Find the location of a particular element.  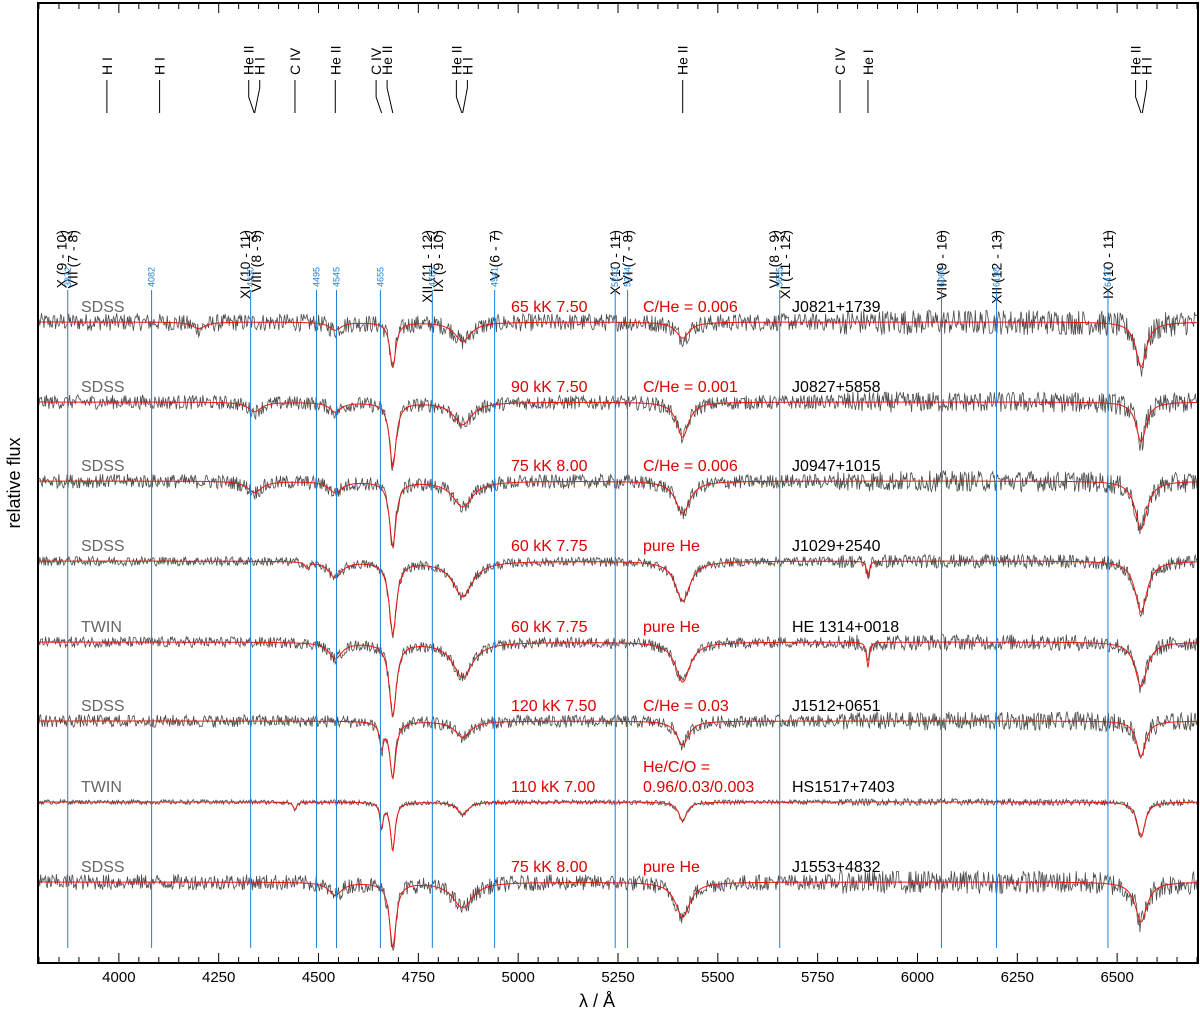

uhe-id-label: XI (11 - 12) is located at coordinates (785, 264).